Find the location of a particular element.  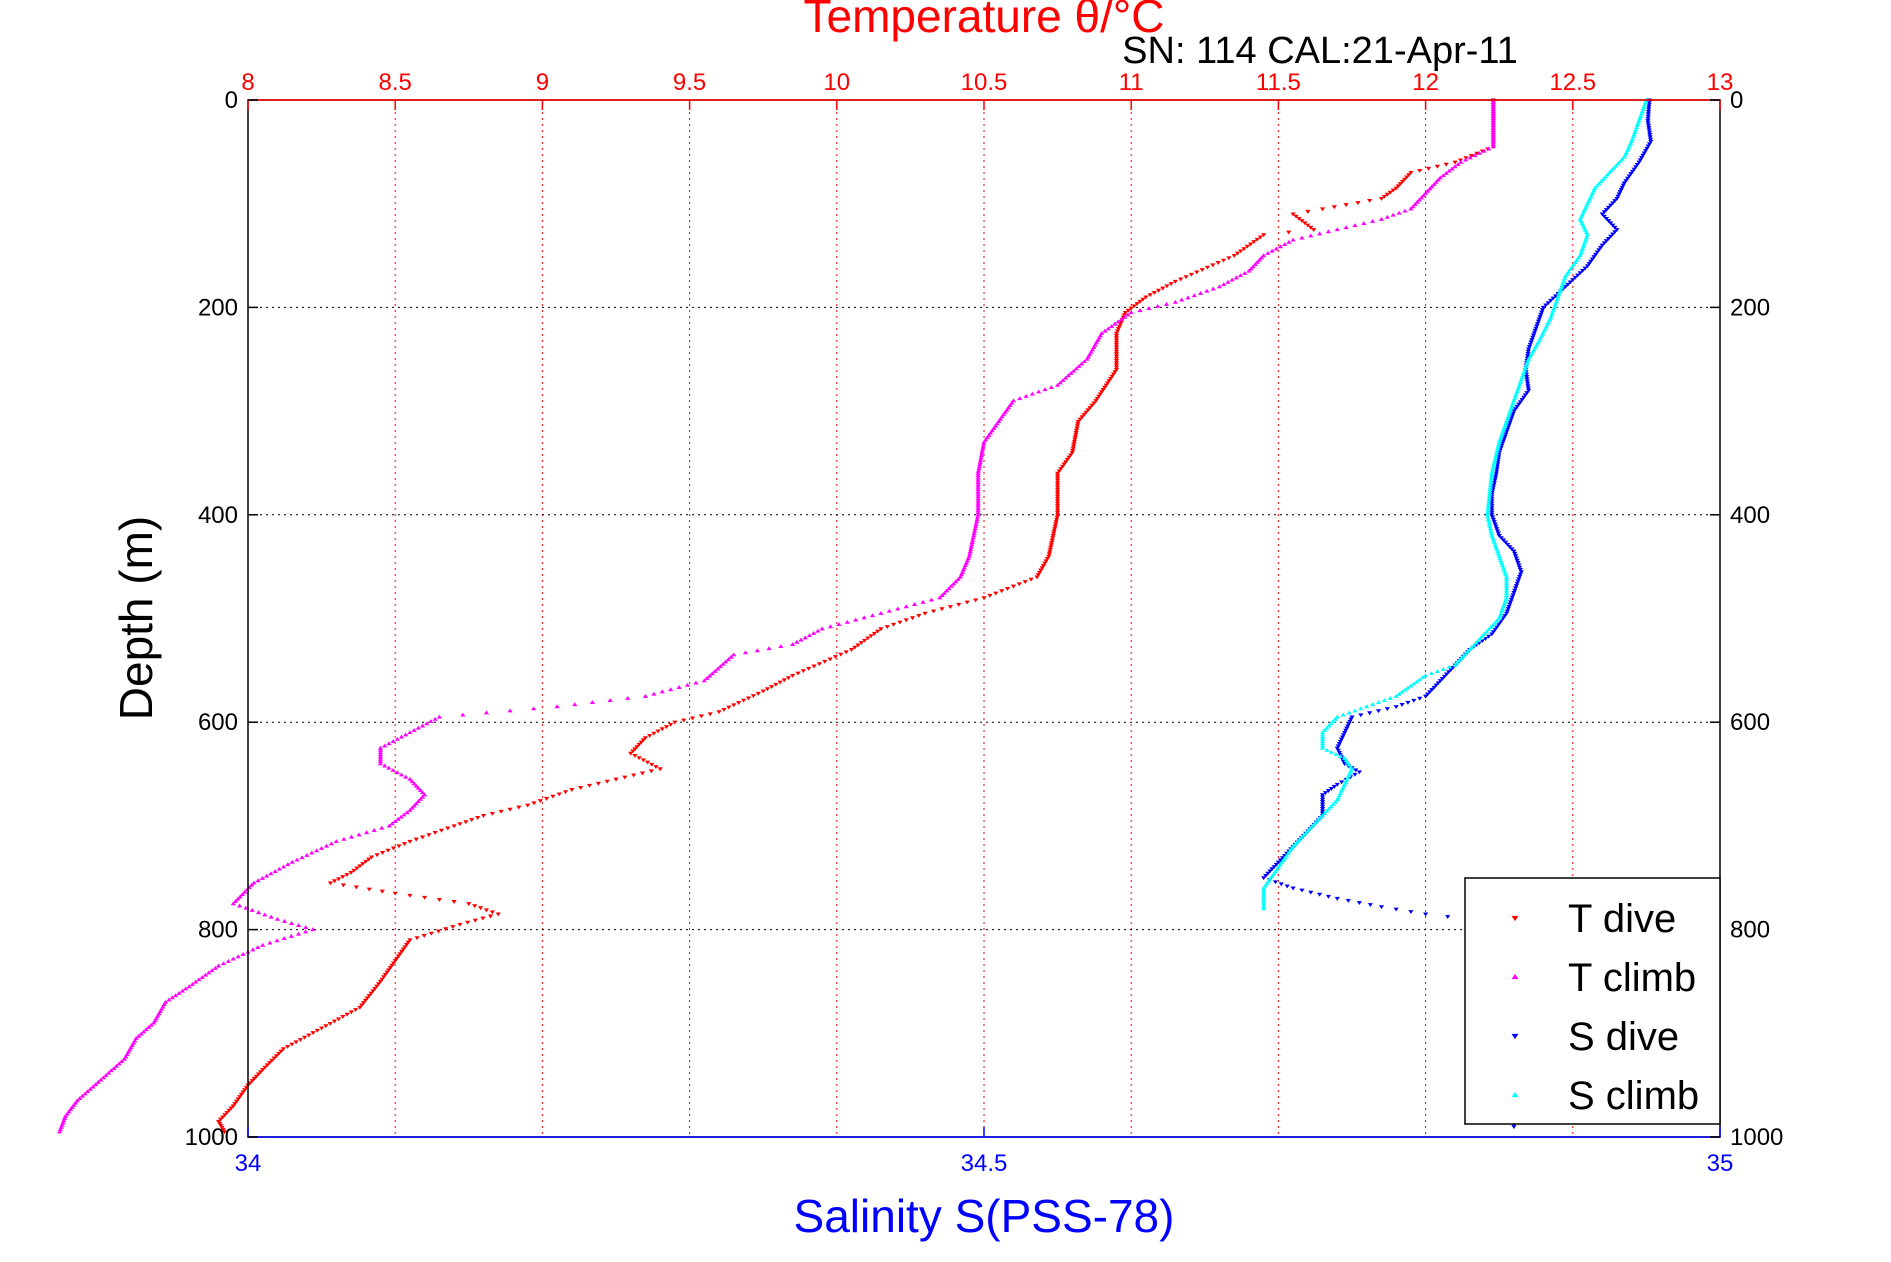

temperature-tick-label: 10 is located at coordinates (836, 82).